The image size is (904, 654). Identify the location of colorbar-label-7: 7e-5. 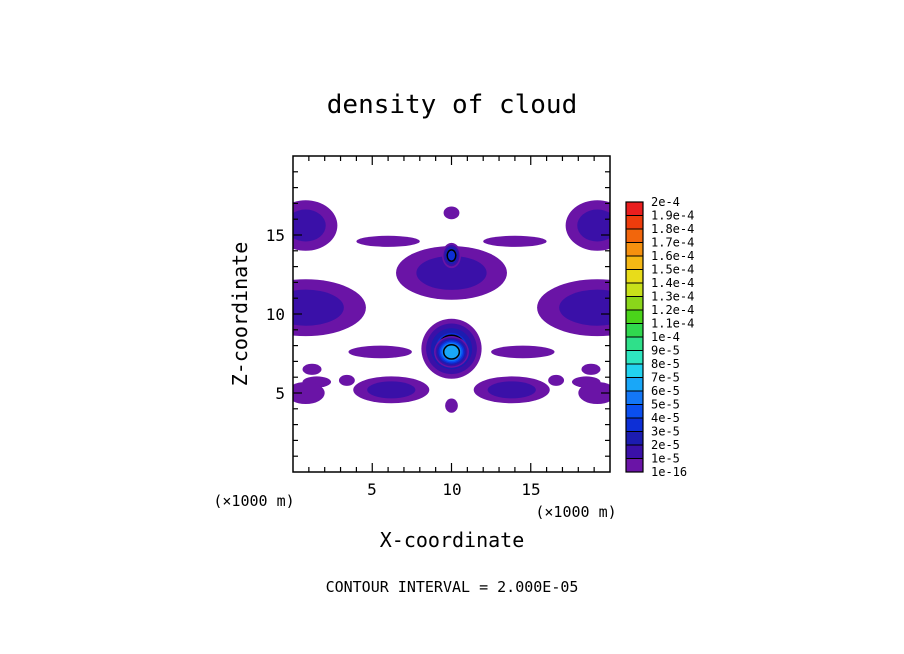
(665, 378).